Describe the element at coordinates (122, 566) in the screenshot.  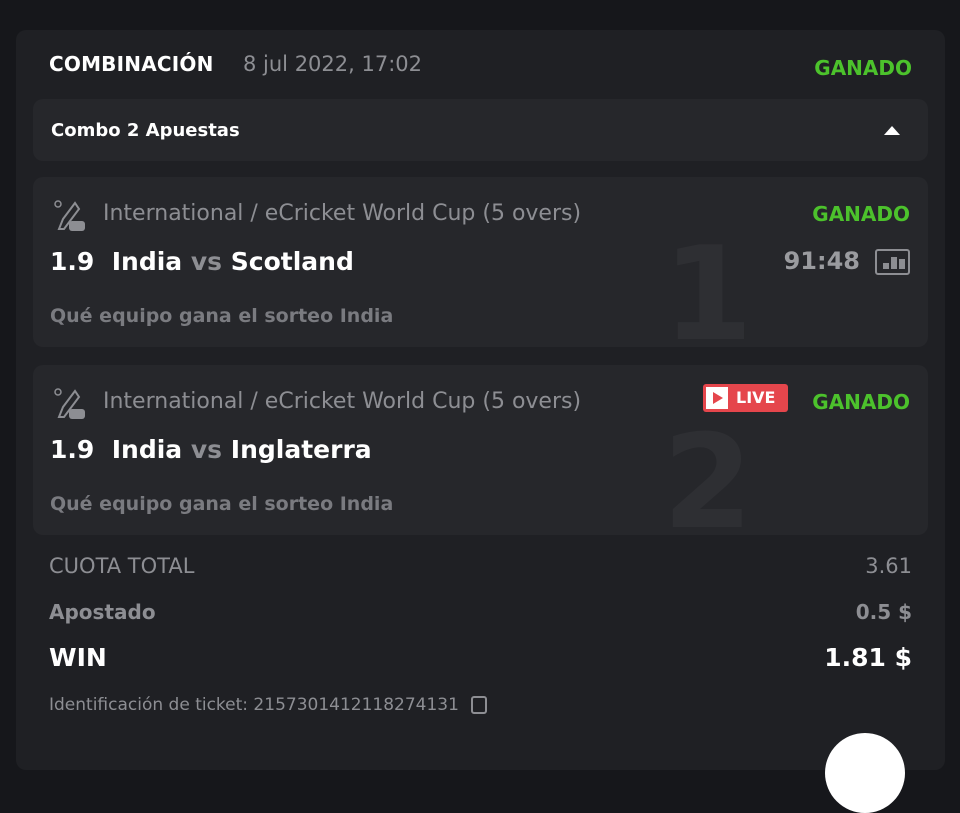
I see `total-odds-label: CUOTA TOTAL` at that location.